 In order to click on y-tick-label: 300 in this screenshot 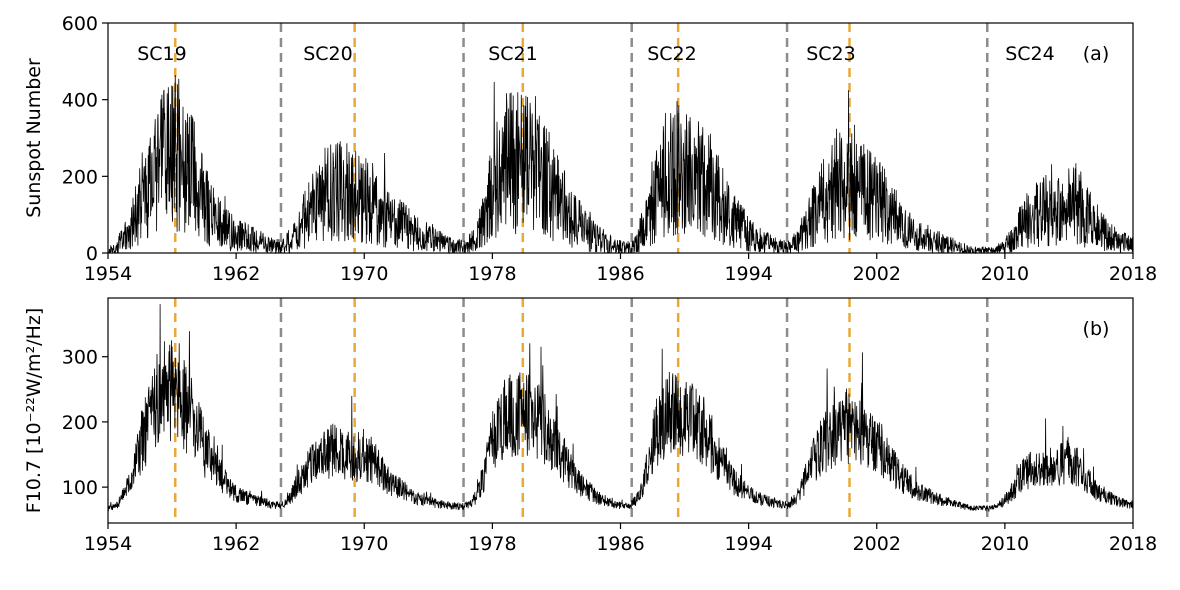, I will do `click(80, 358)`.